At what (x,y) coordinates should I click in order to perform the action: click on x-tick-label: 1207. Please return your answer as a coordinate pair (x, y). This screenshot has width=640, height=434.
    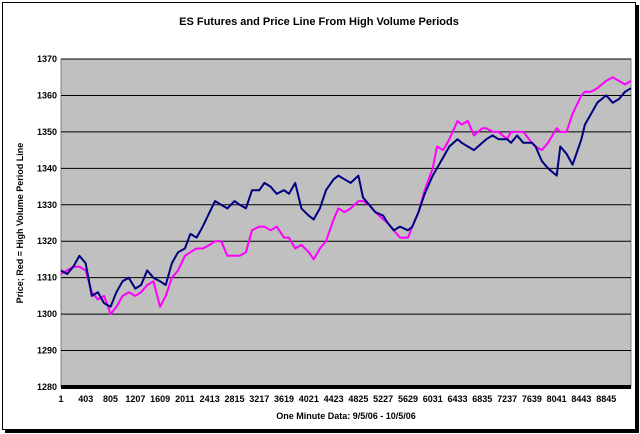
    Looking at the image, I should click on (135, 399).